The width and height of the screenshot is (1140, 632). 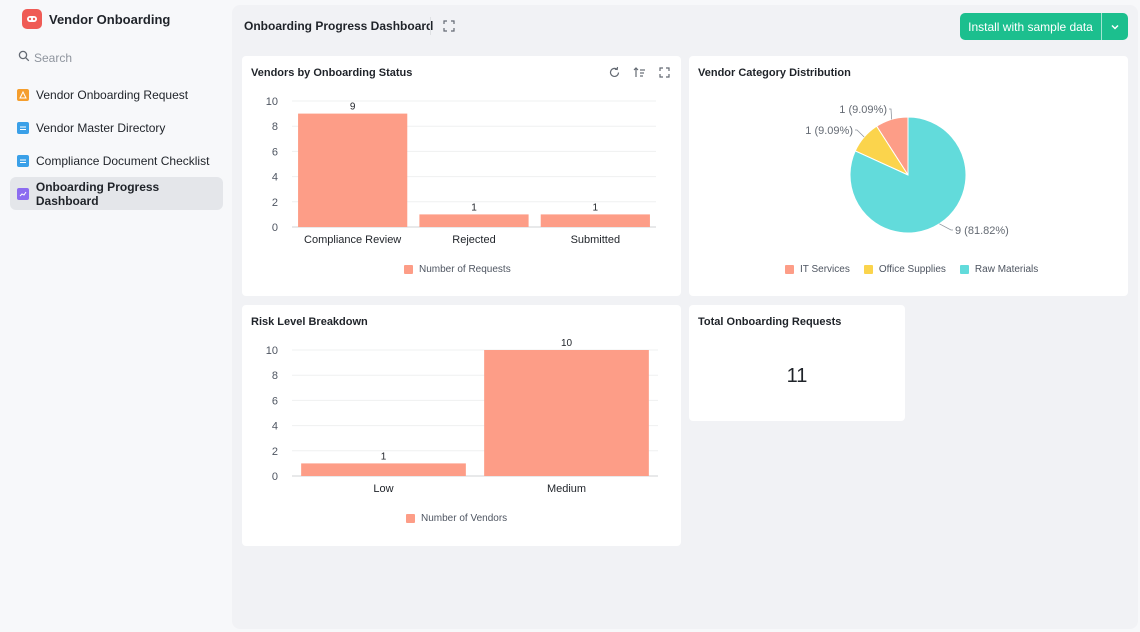 What do you see at coordinates (309, 322) in the screenshot?
I see `card-title: Risk Level Breakdown` at bounding box center [309, 322].